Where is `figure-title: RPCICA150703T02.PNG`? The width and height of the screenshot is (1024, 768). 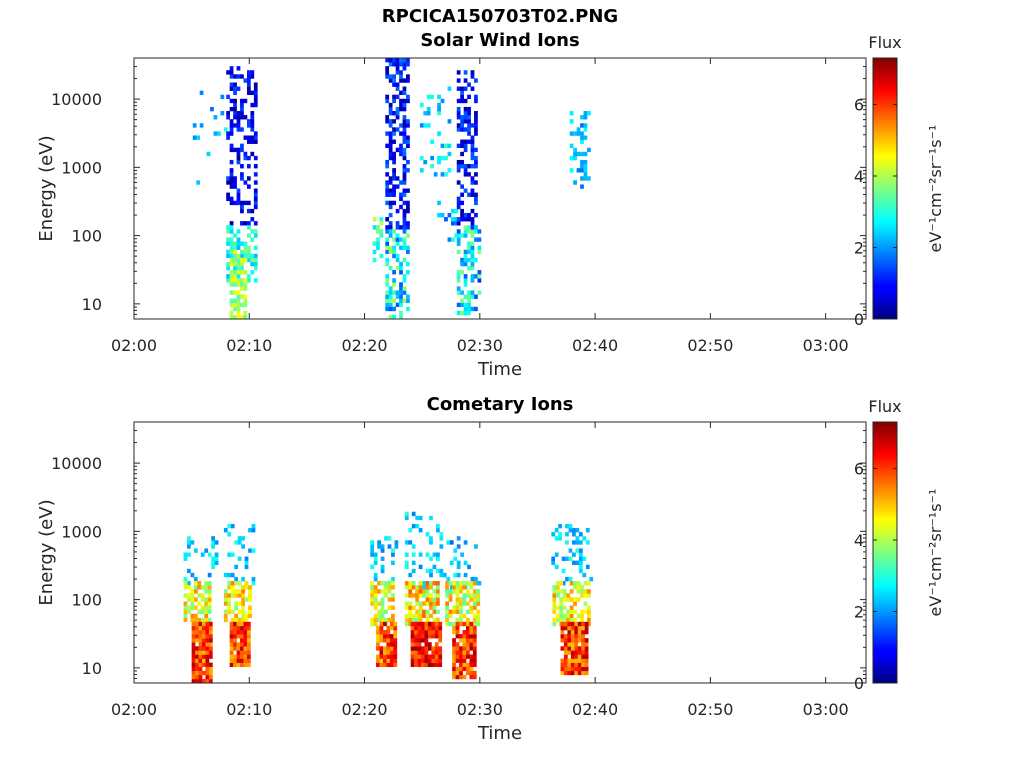
figure-title: RPCICA150703T02.PNG is located at coordinates (500, 16).